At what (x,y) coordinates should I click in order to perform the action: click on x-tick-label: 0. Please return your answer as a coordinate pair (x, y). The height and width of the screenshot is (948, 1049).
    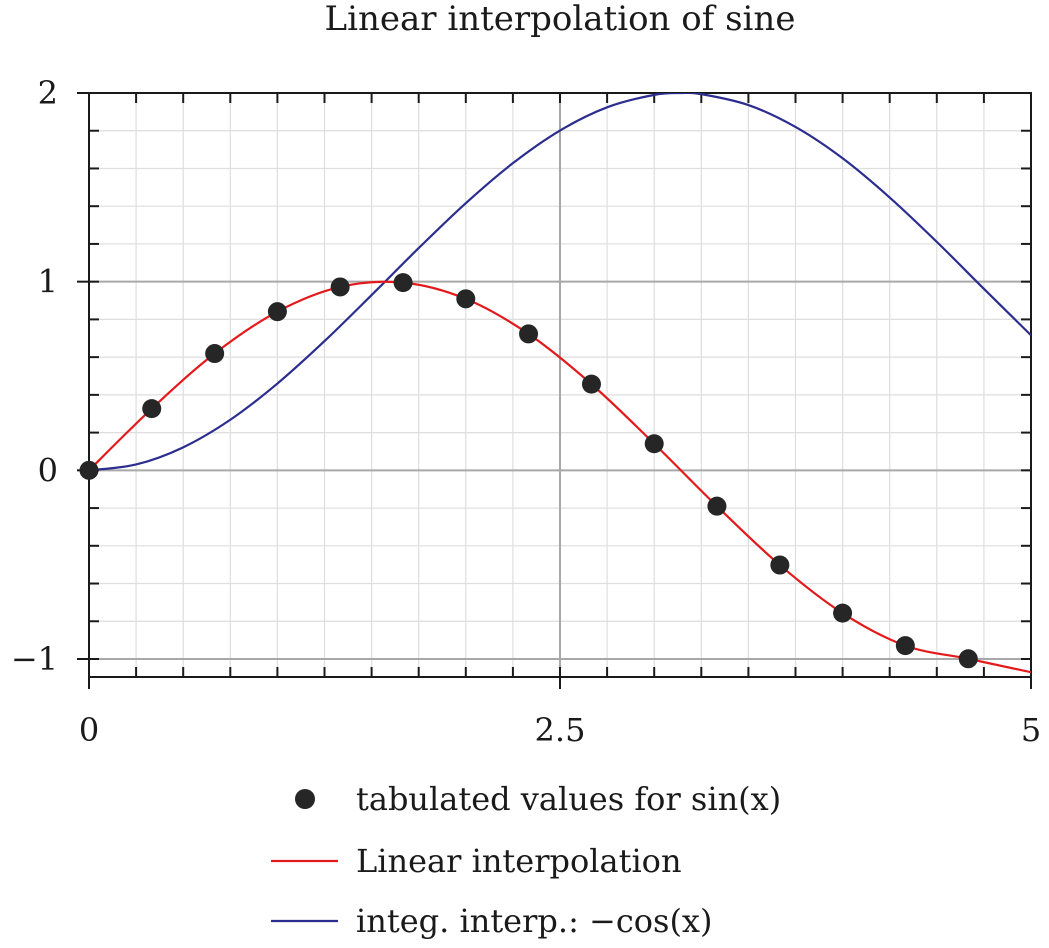
    Looking at the image, I should click on (89, 730).